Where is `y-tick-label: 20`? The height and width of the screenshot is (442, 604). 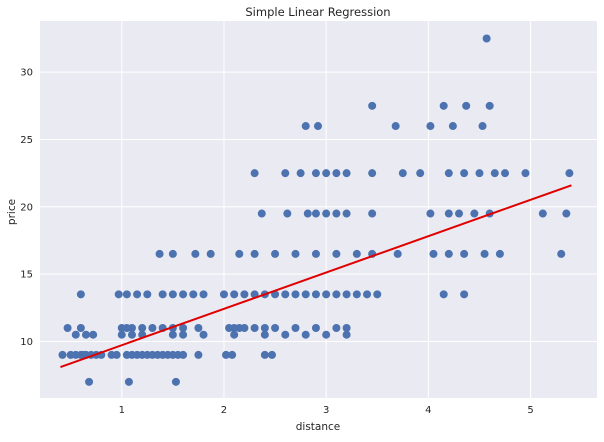 y-tick-label: 20 is located at coordinates (26, 207).